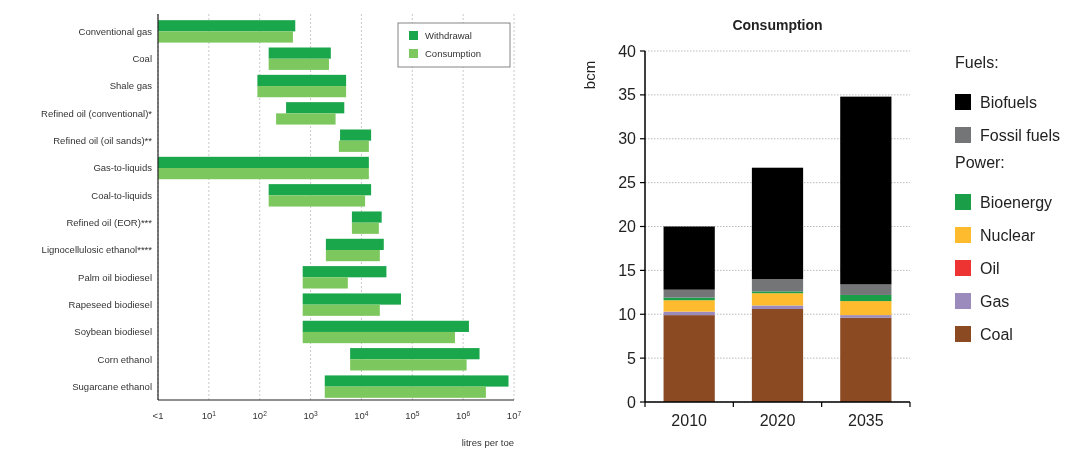  I want to click on y-tick-label: Refined oil (conventional)*, so click(97, 113).